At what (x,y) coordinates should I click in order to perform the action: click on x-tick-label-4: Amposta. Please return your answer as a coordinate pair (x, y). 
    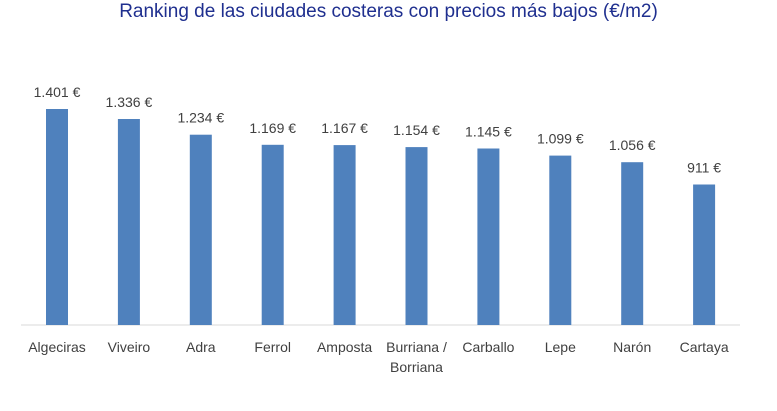
    Looking at the image, I should click on (344, 347).